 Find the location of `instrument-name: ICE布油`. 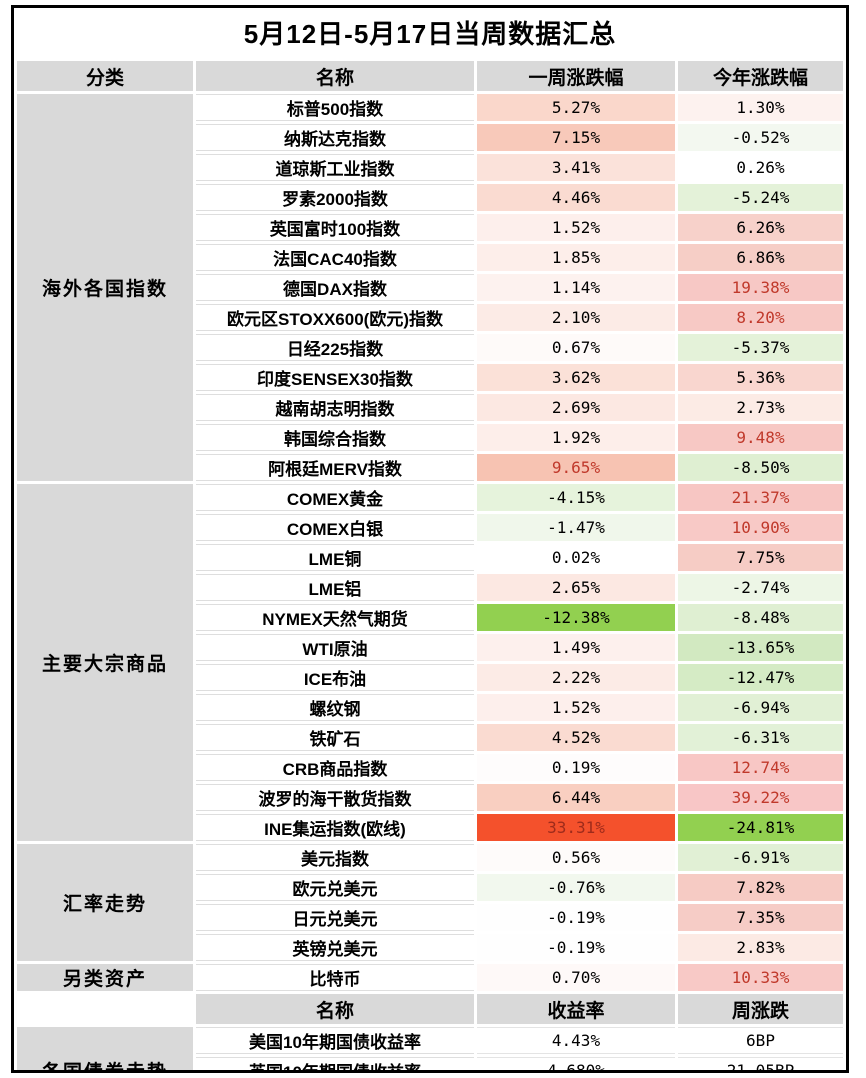

instrument-name: ICE布油 is located at coordinates (335, 677).